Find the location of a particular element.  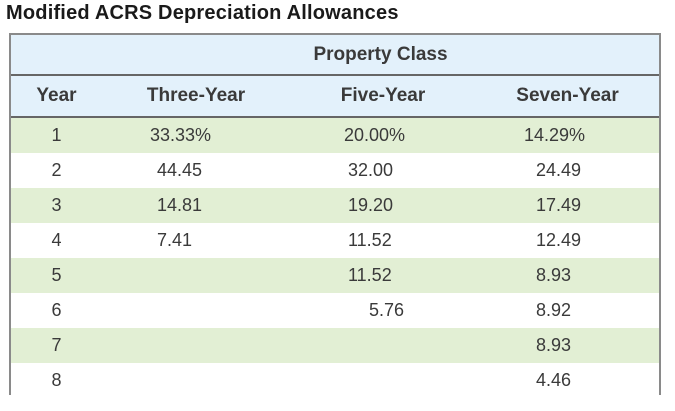

year-cell: 2 is located at coordinates (56, 170).